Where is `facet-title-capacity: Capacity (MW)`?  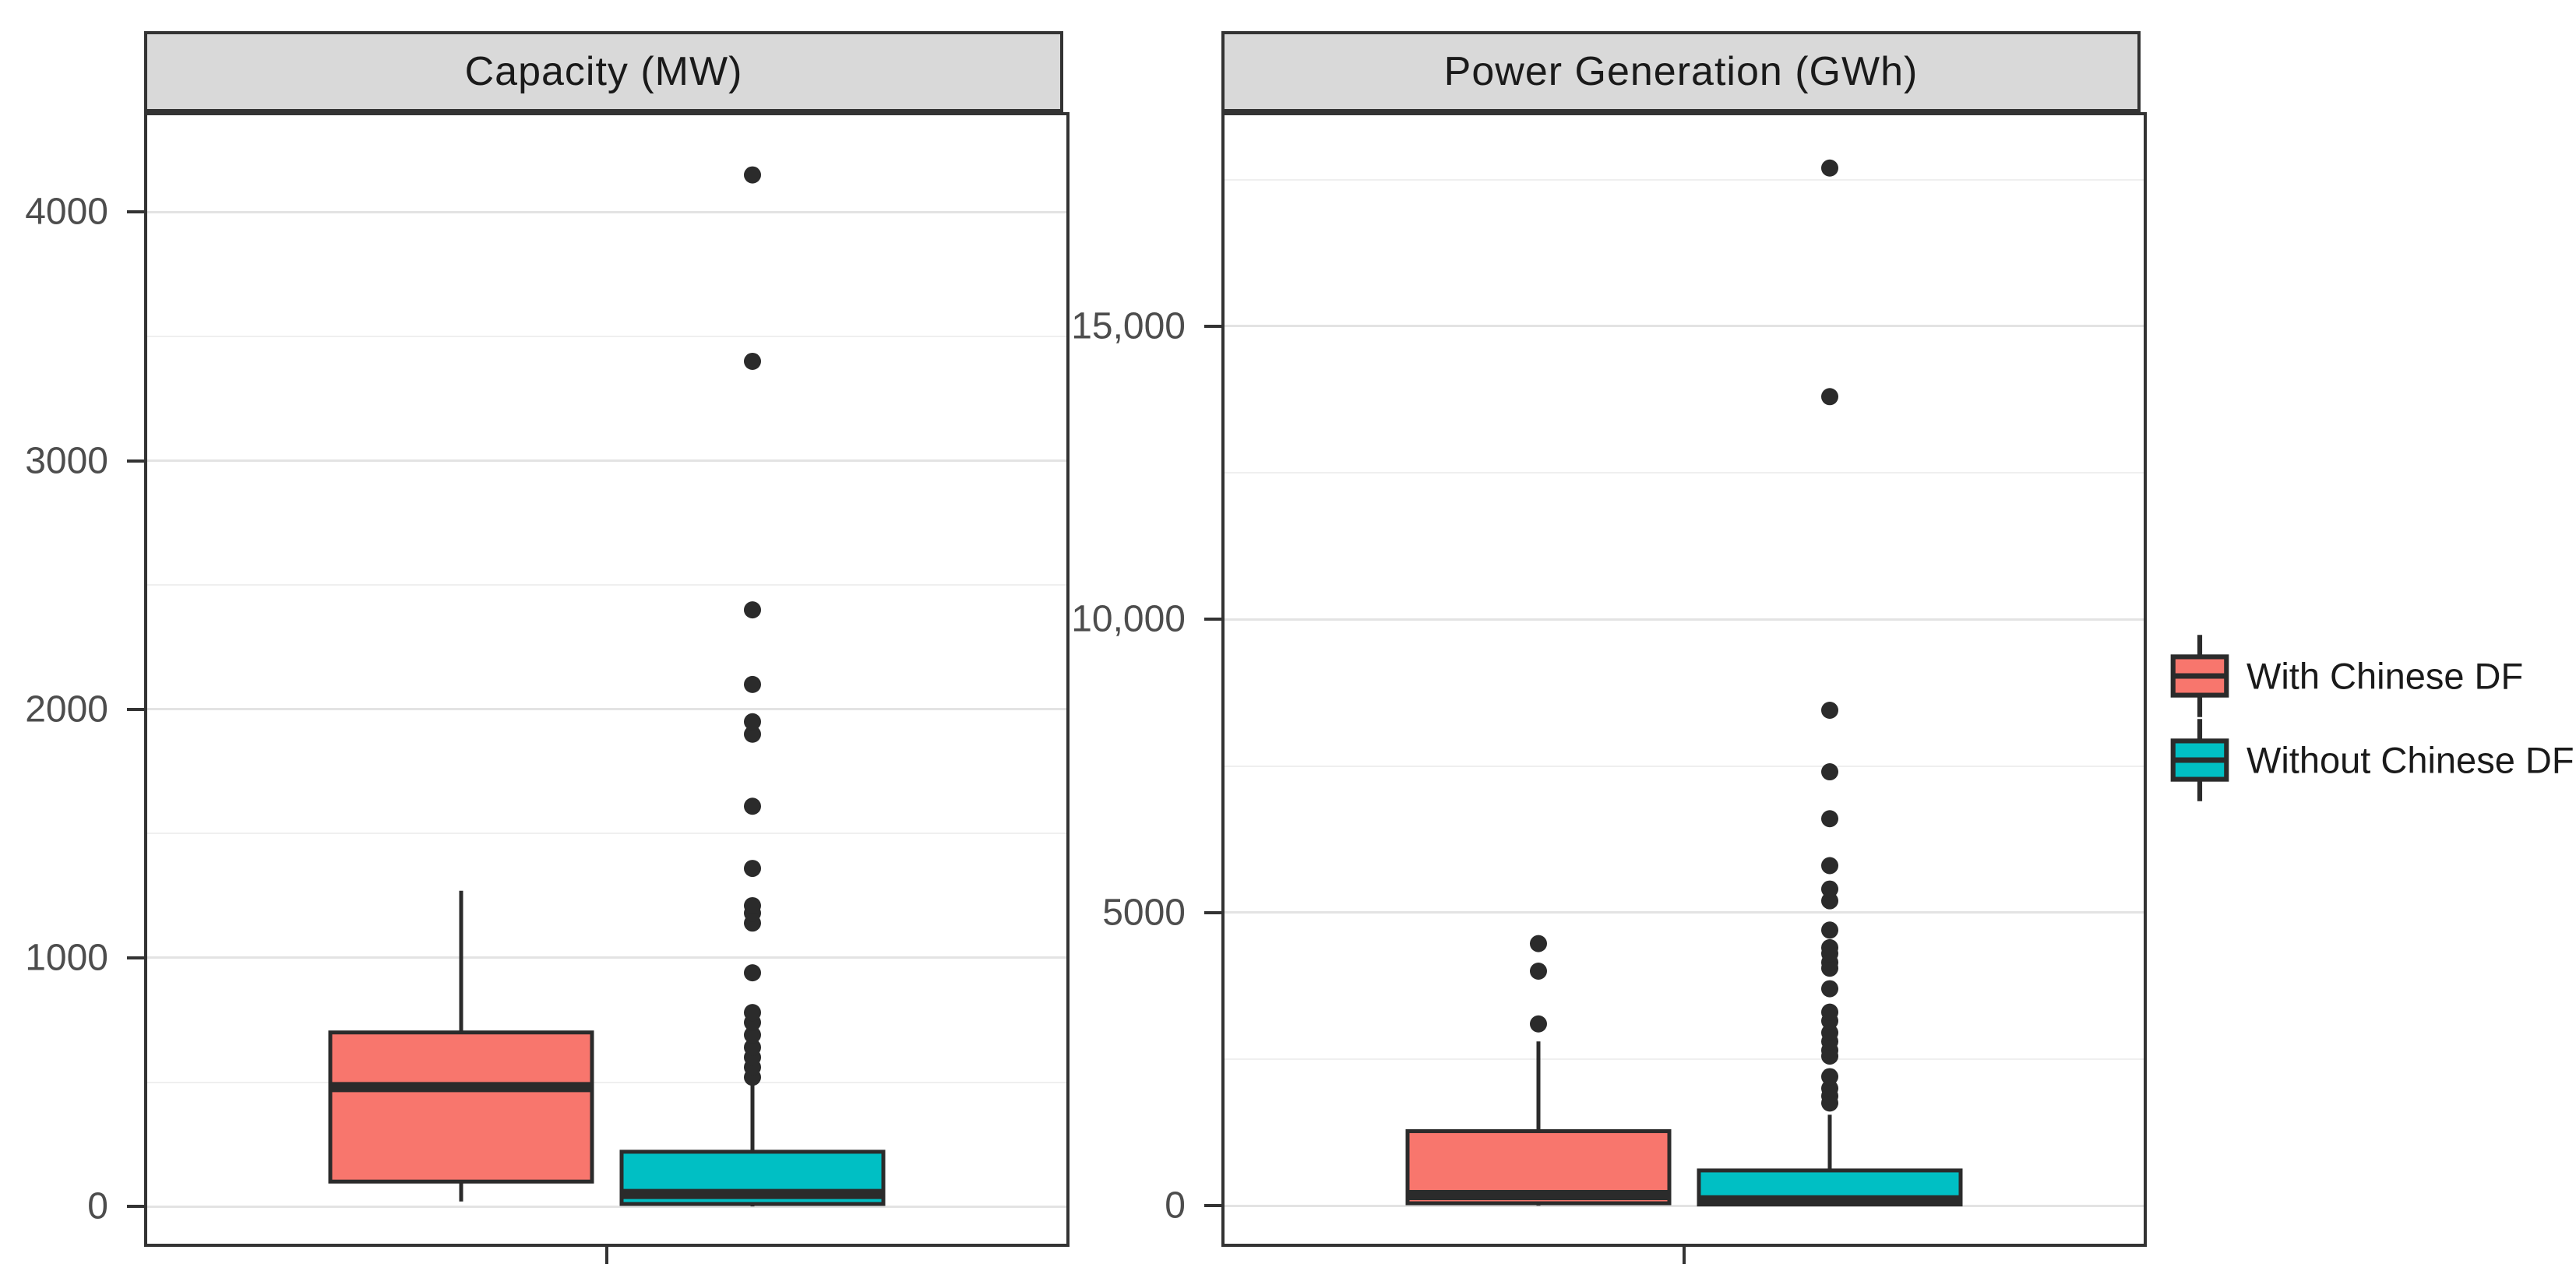 facet-title-capacity: Capacity (MW) is located at coordinates (603, 72).